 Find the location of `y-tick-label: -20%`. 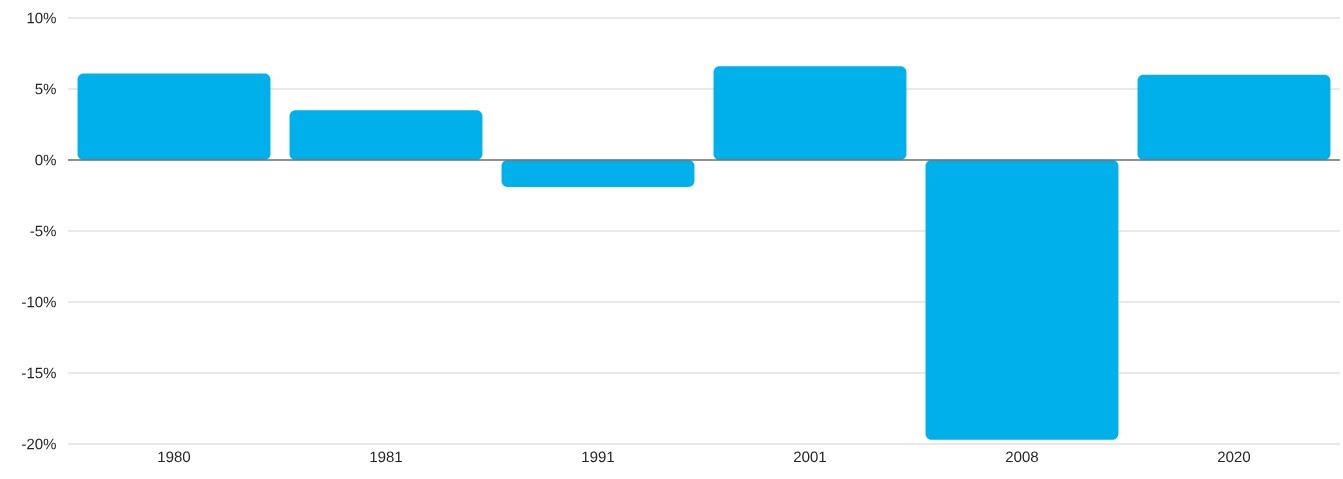

y-tick-label: -20% is located at coordinates (39, 444).